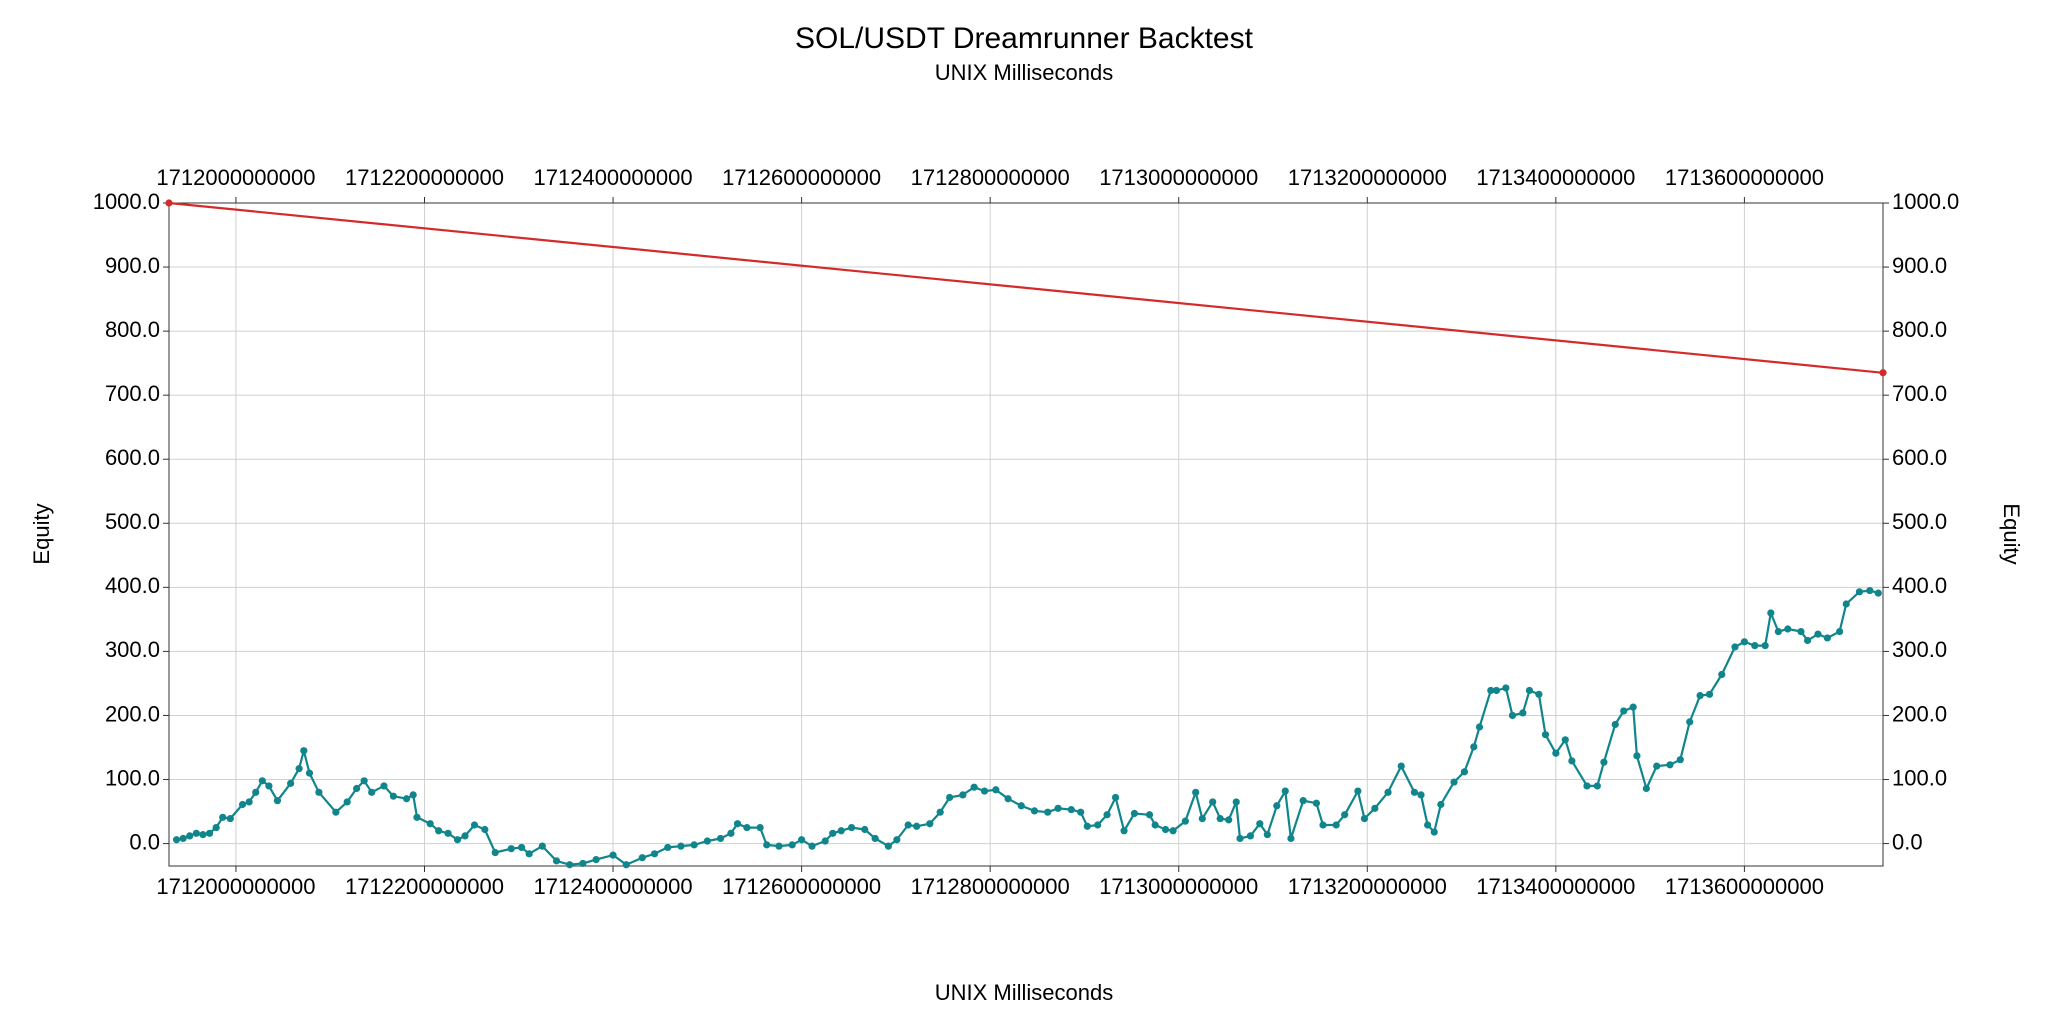 This screenshot has height=1024, width=2048. What do you see at coordinates (132, 329) in the screenshot?
I see `y-tick-label: 800.0` at bounding box center [132, 329].